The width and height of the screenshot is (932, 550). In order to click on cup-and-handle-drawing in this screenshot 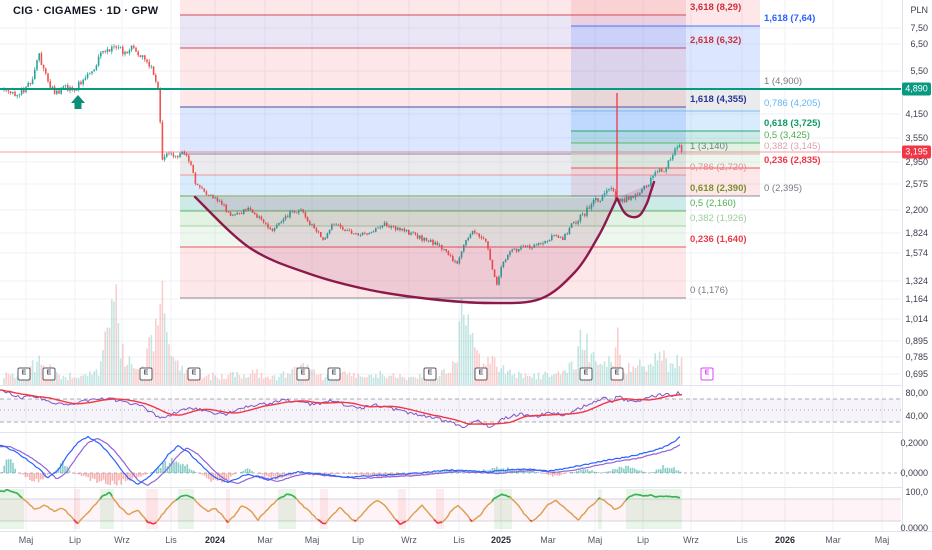, I will do `click(424, 242)`.